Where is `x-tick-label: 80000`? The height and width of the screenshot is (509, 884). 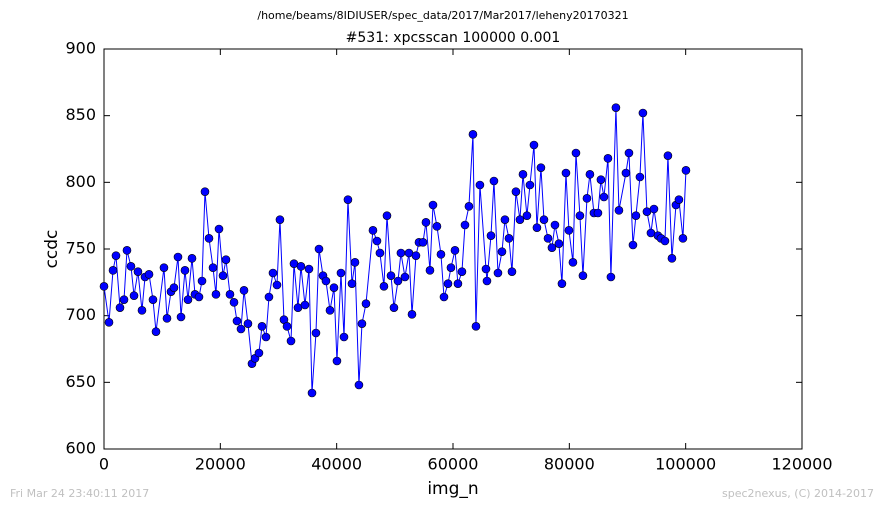
x-tick-label: 80000 is located at coordinates (569, 464).